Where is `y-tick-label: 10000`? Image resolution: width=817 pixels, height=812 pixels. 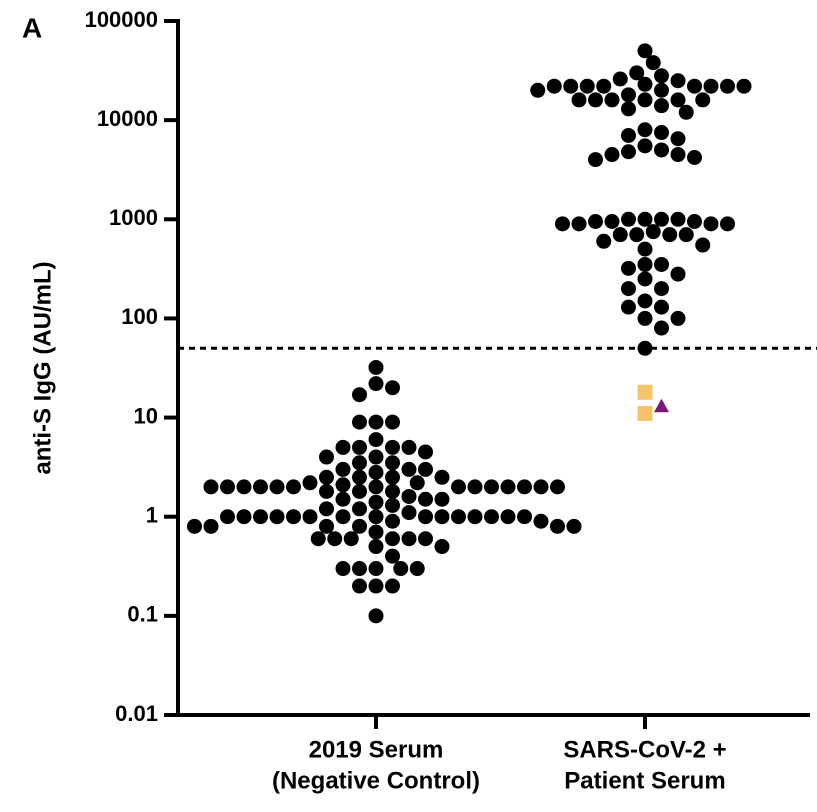 y-tick-label: 10000 is located at coordinates (127, 118).